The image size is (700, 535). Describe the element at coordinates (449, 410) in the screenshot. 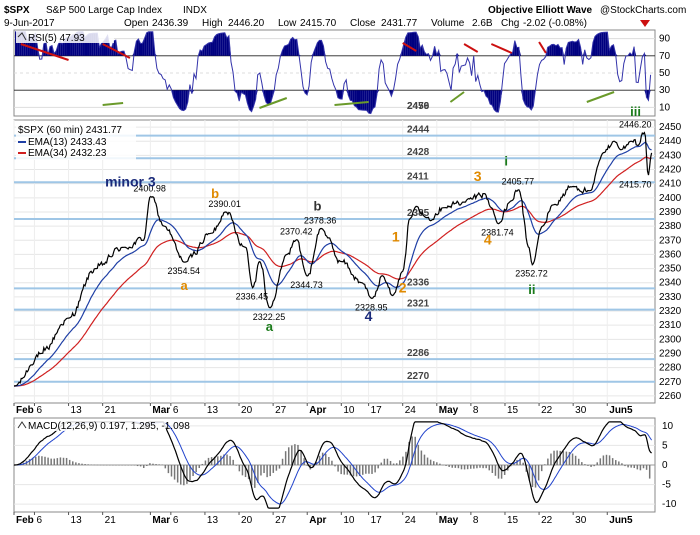

I see `xlabel-price-May-62: May` at that location.